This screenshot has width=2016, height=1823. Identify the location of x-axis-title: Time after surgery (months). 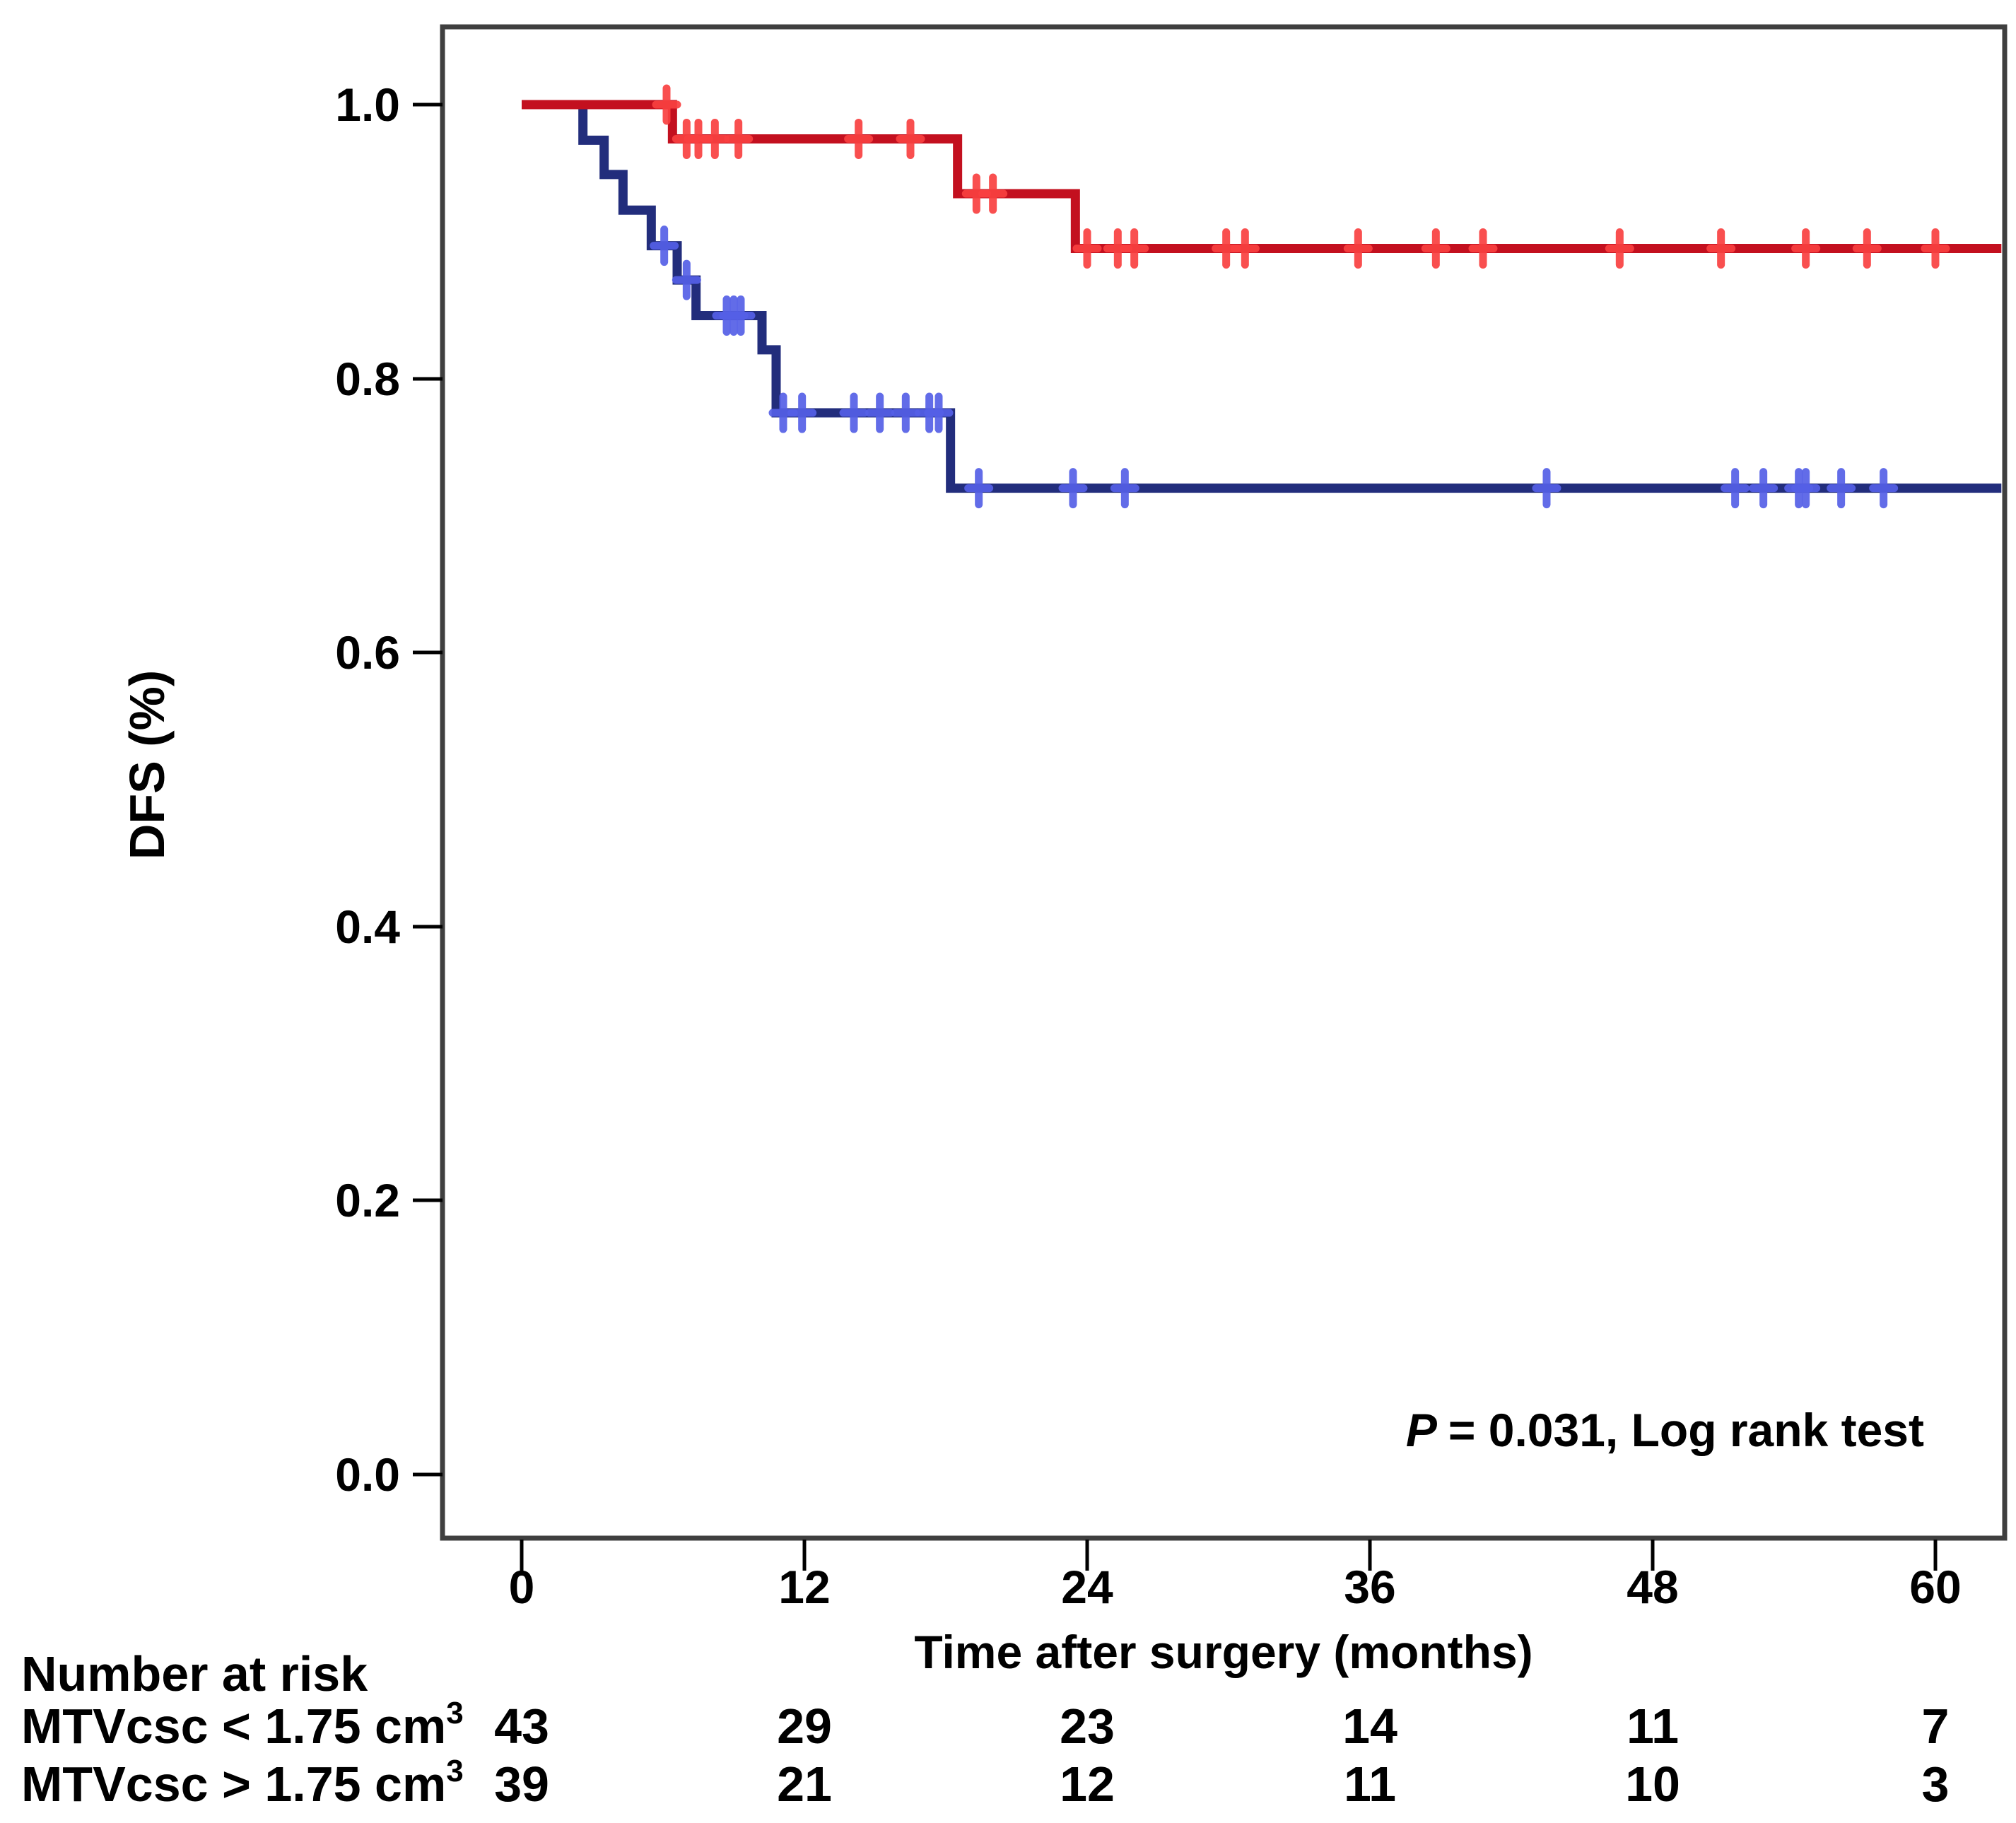
(1223, 1652).